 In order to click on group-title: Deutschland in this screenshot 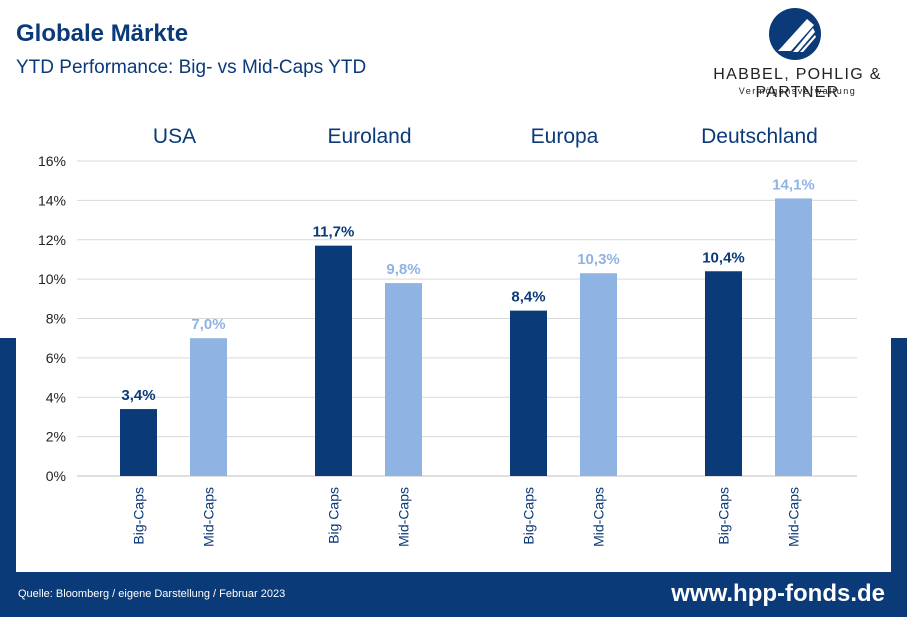, I will do `click(759, 136)`.